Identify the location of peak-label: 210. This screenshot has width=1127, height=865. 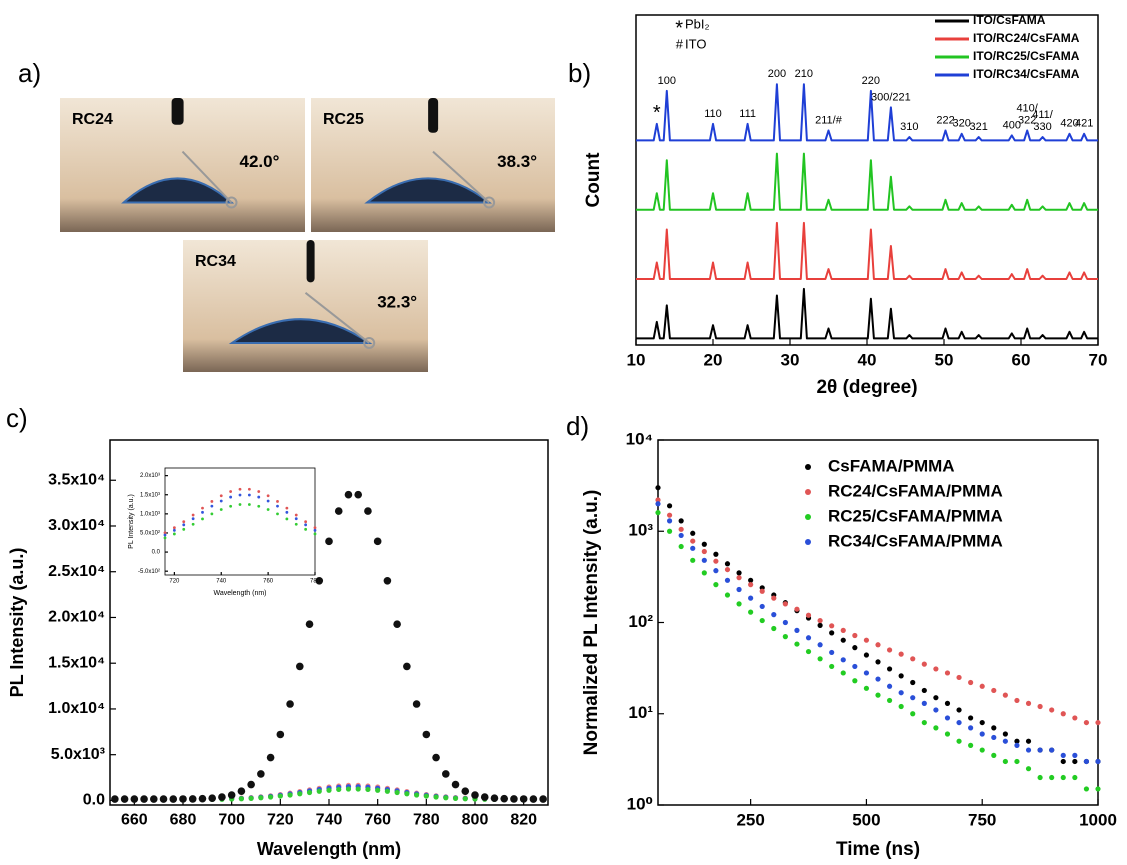
(804, 74).